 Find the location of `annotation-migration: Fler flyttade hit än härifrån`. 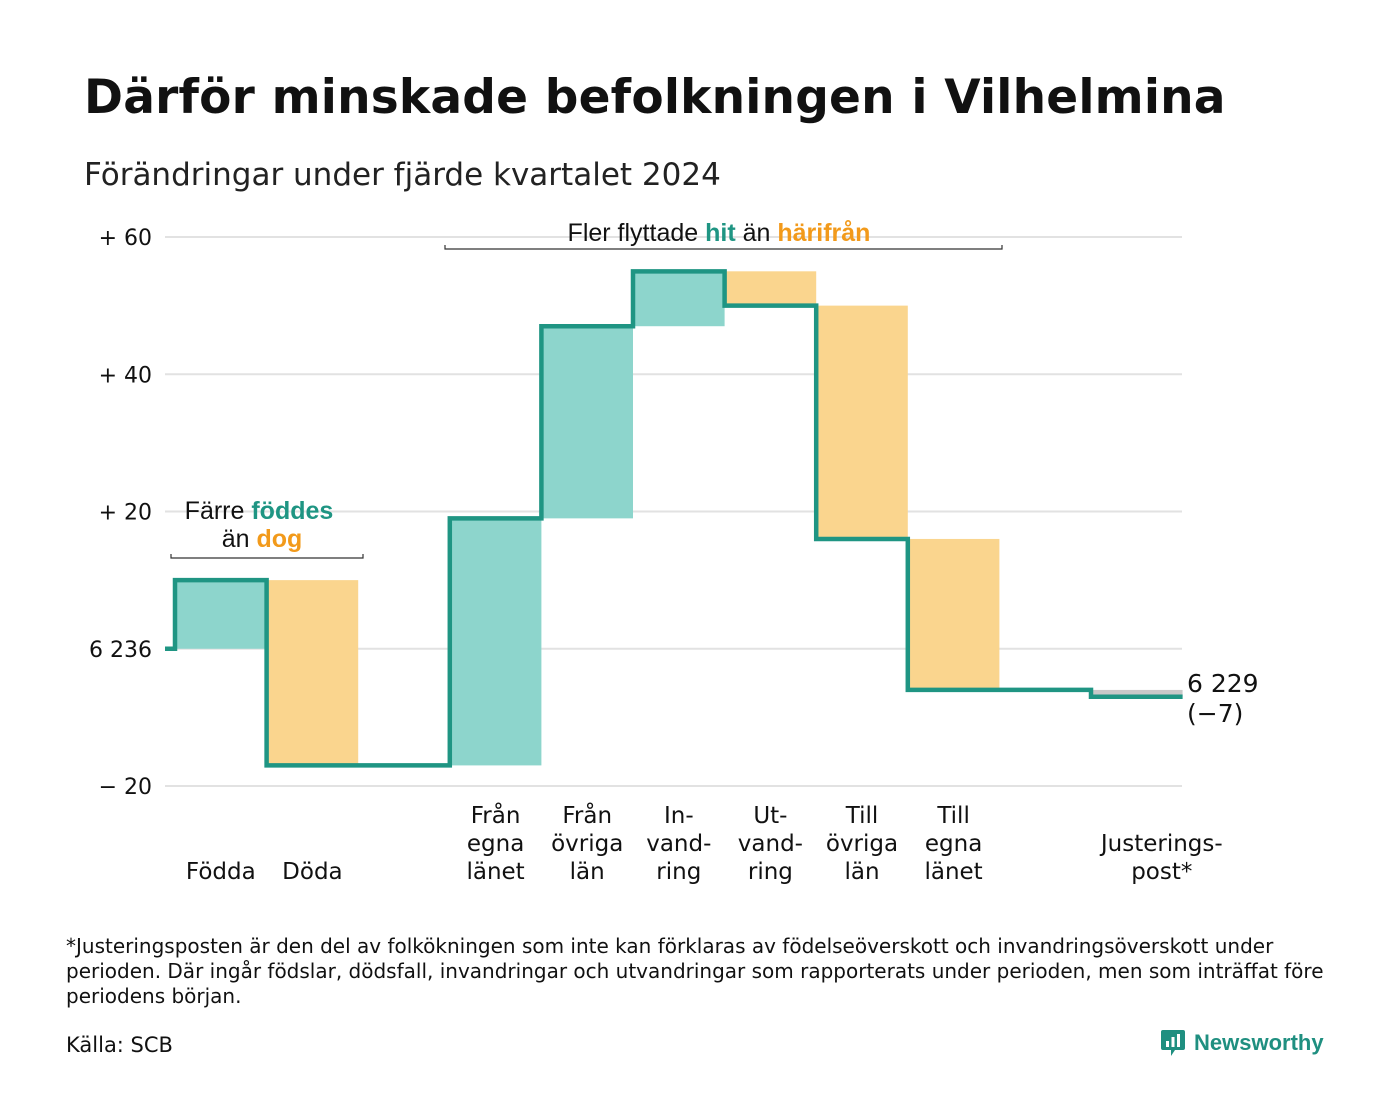

annotation-migration: Fler flyttade hit än härifrån is located at coordinates (719, 233).